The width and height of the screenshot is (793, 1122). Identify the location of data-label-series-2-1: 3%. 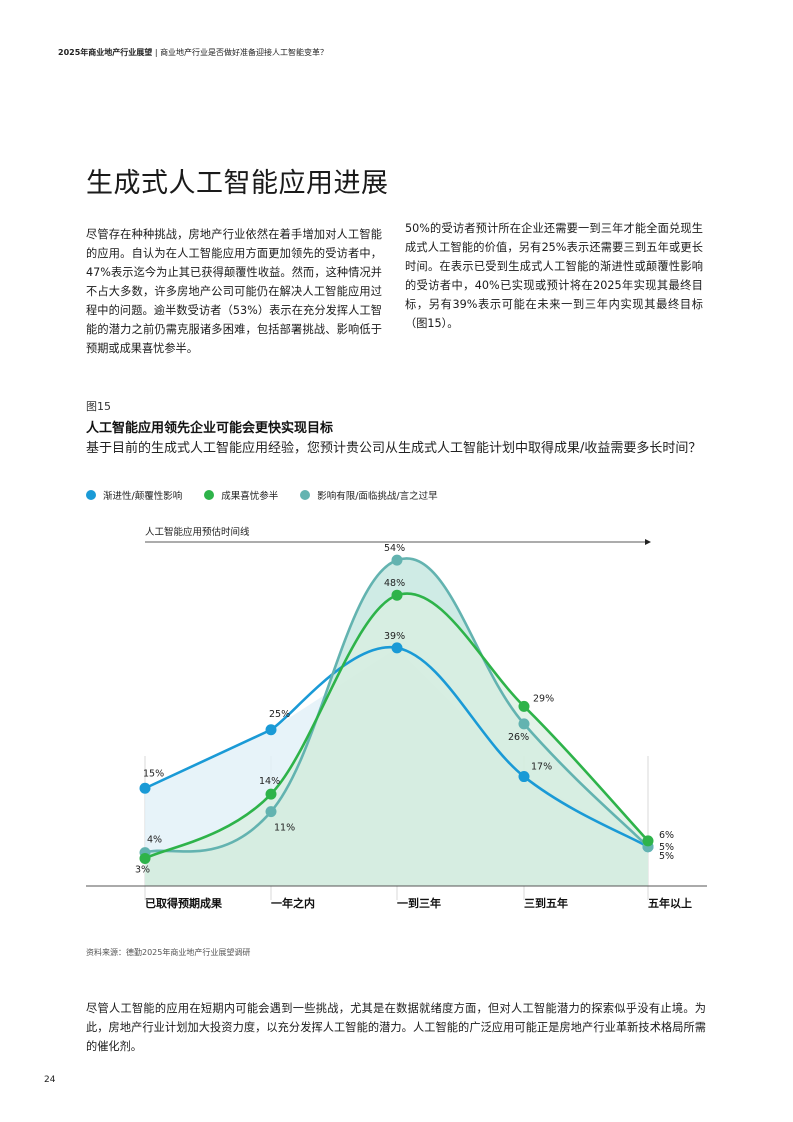
(142, 869).